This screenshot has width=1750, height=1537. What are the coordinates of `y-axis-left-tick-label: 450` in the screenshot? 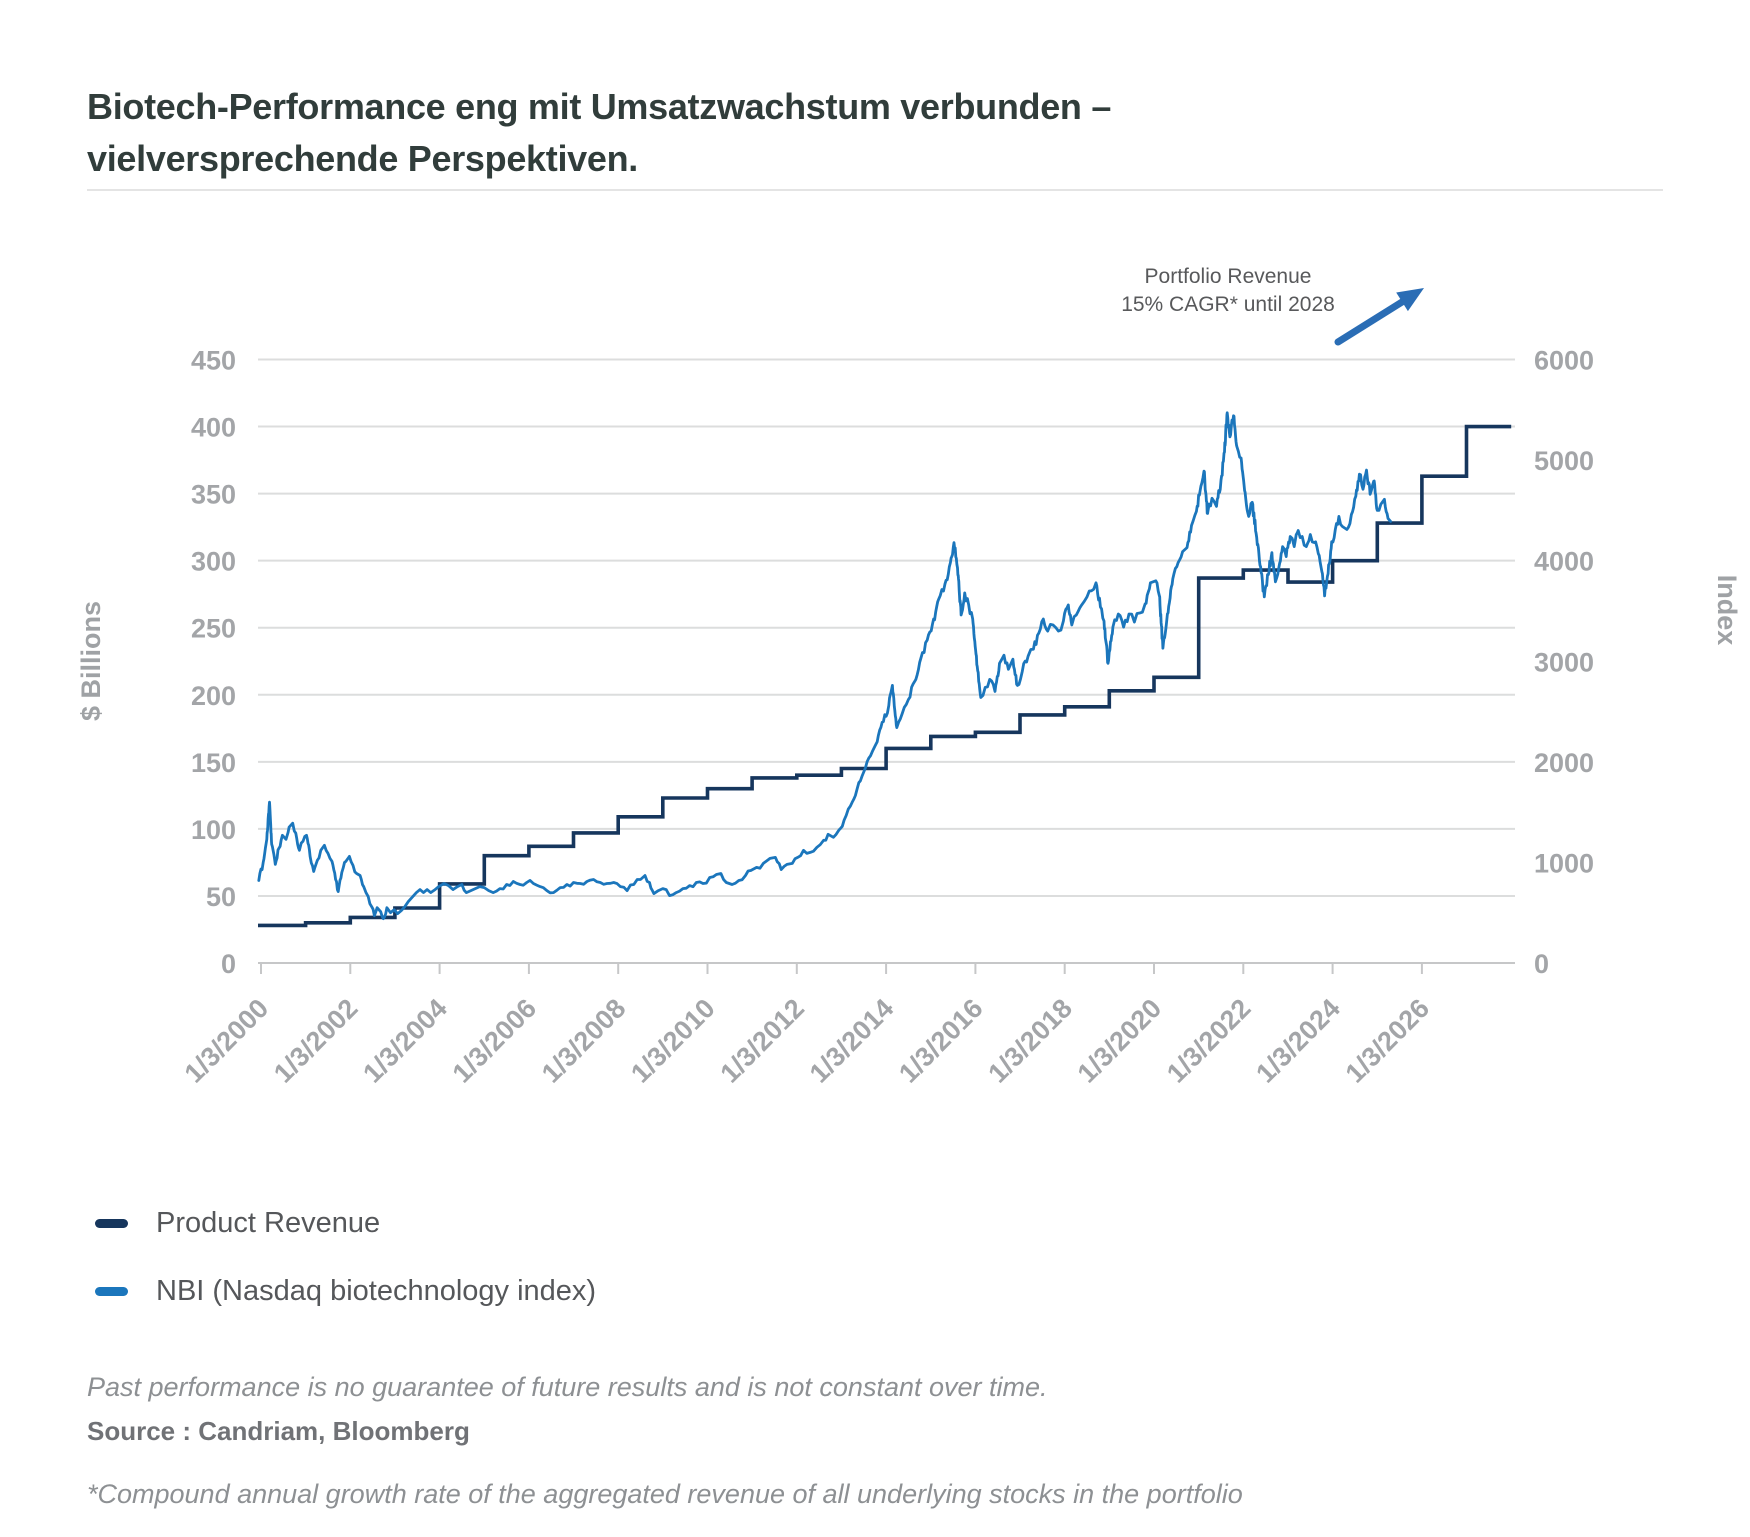 It's located at (213, 361).